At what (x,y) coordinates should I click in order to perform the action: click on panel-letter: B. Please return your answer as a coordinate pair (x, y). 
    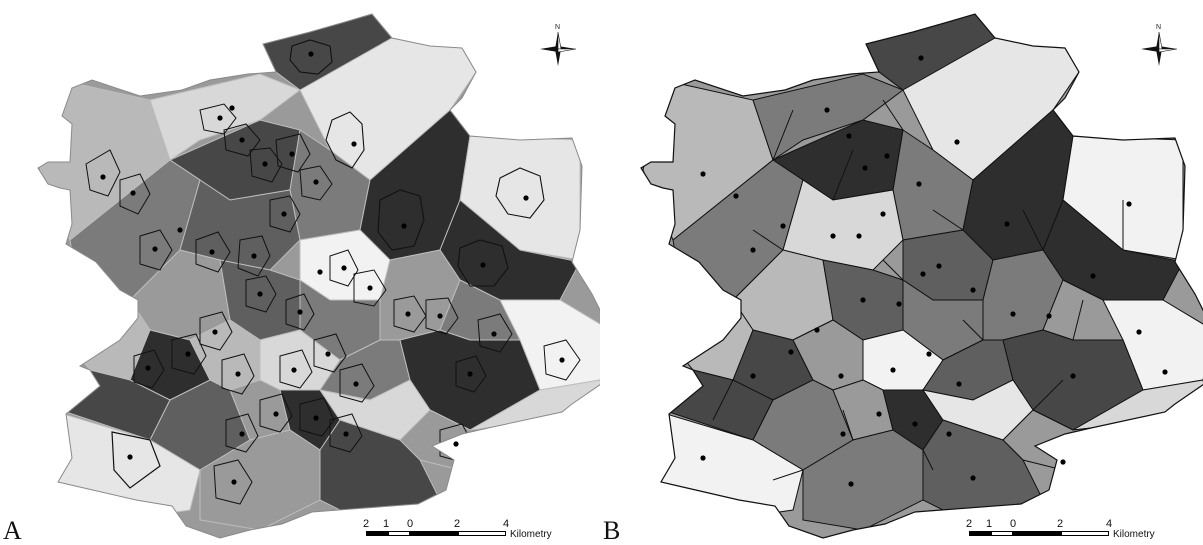
    Looking at the image, I should click on (612, 530).